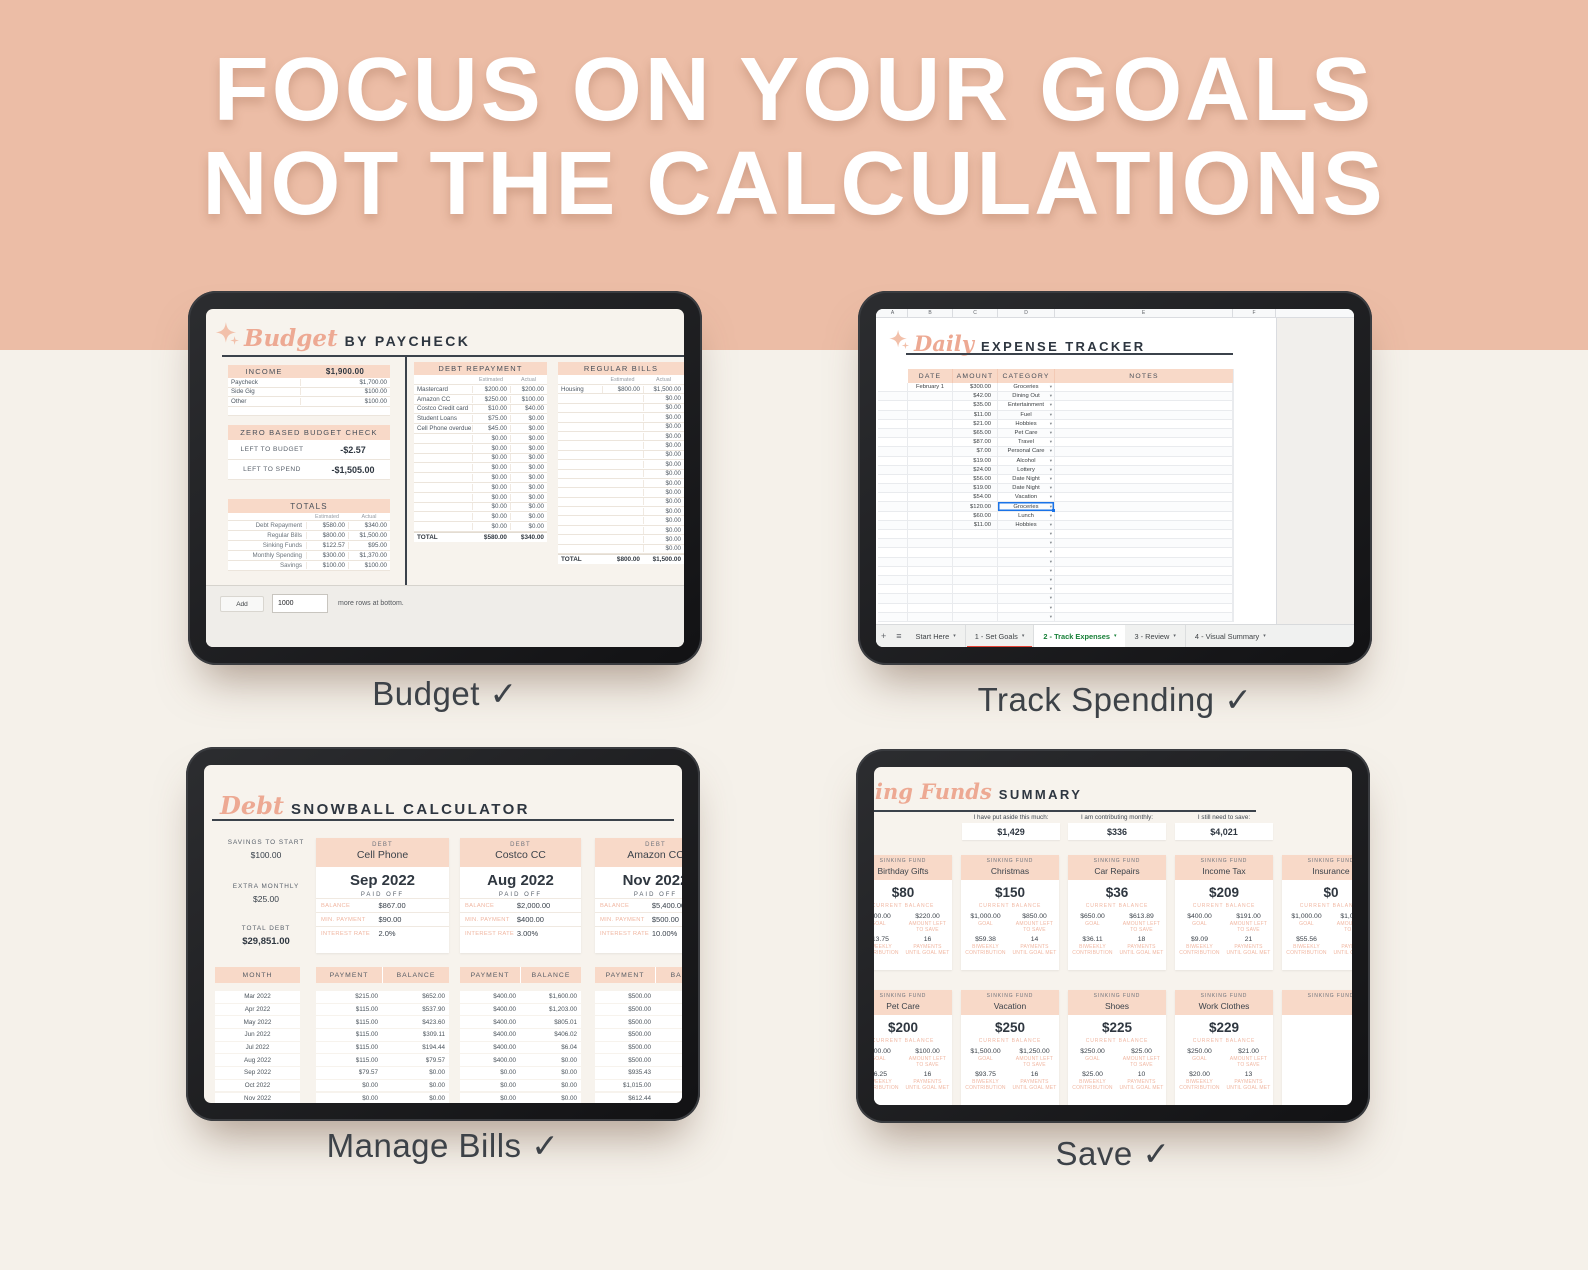 The height and width of the screenshot is (1270, 1588). What do you see at coordinates (1155, 635) in the screenshot?
I see `tab-review: 3 - Review ▾` at bounding box center [1155, 635].